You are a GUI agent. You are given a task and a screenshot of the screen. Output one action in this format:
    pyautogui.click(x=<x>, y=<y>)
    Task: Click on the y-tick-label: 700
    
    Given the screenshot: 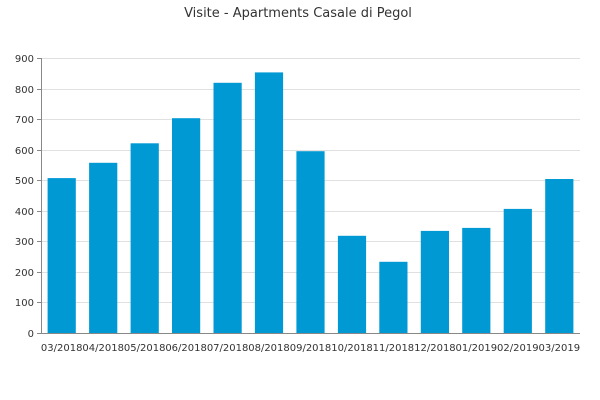 What is the action you would take?
    pyautogui.click(x=24, y=120)
    